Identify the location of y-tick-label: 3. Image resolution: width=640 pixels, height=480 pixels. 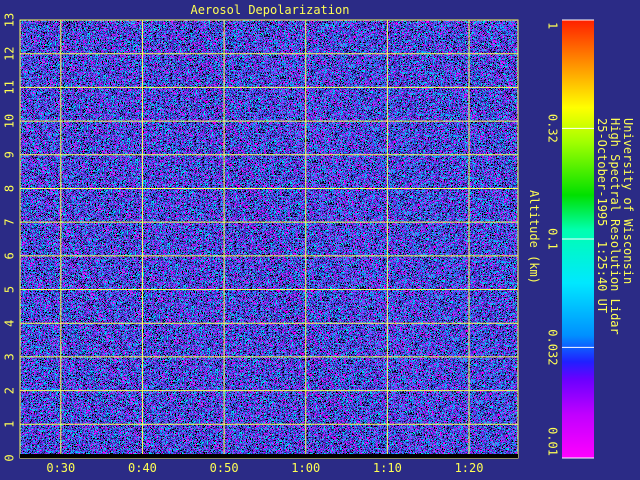
(10, 356).